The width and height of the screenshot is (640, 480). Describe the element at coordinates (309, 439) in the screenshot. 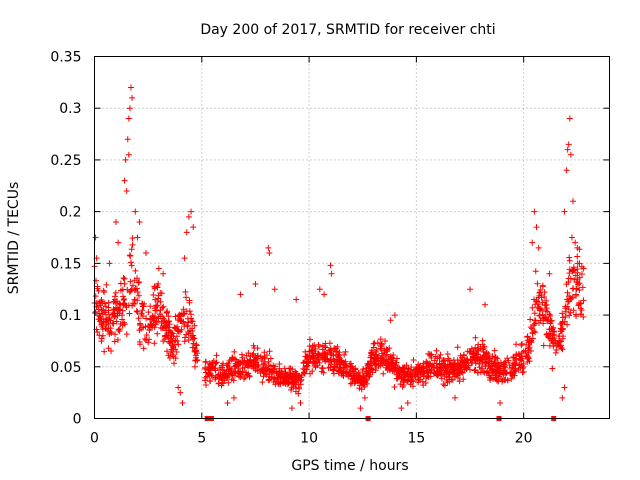

I see `x-tick-label: 10` at that location.